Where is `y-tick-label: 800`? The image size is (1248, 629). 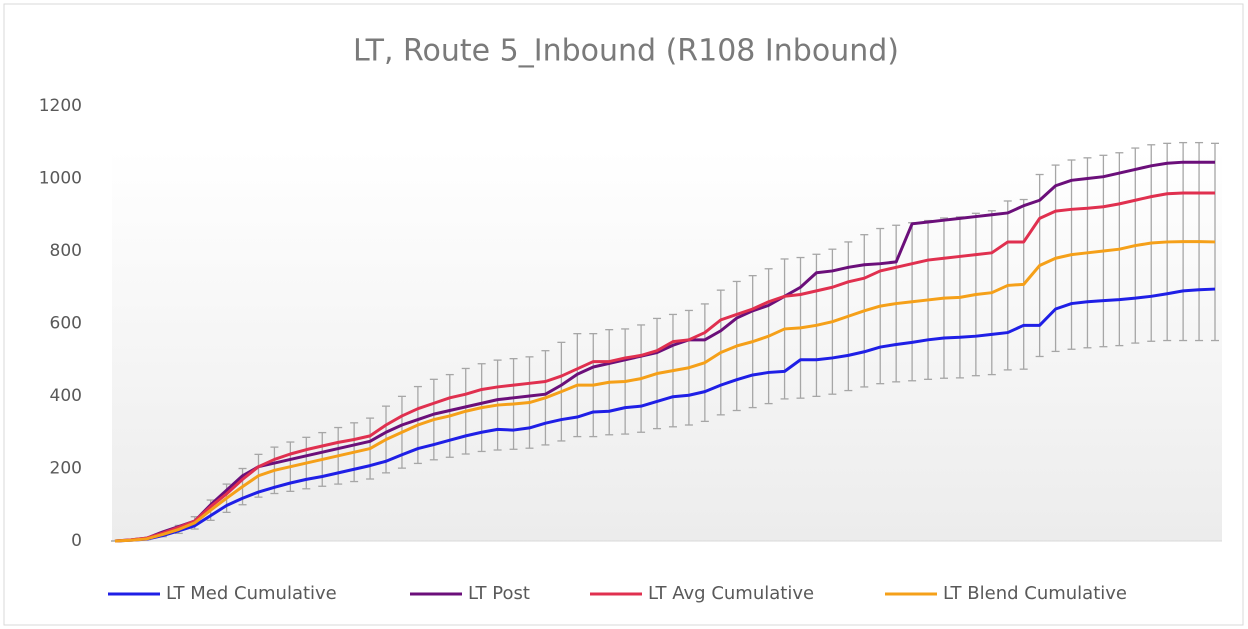 y-tick-label: 800 is located at coordinates (66, 251).